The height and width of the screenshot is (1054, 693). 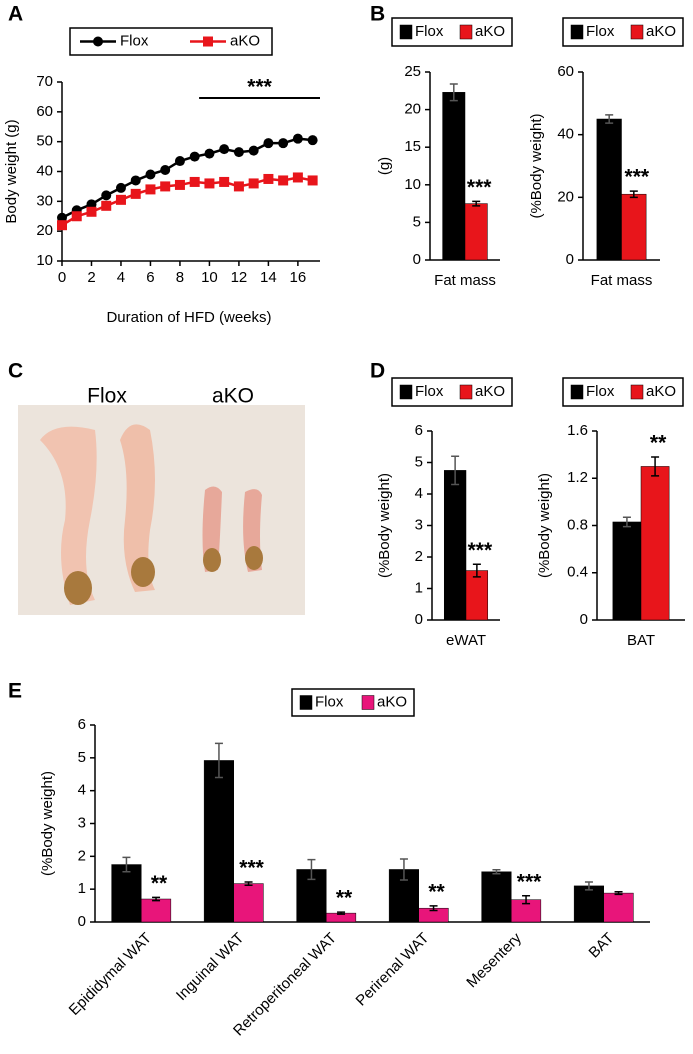 I want to click on y-axis-label: (%Body weight), so click(x=544, y=525).